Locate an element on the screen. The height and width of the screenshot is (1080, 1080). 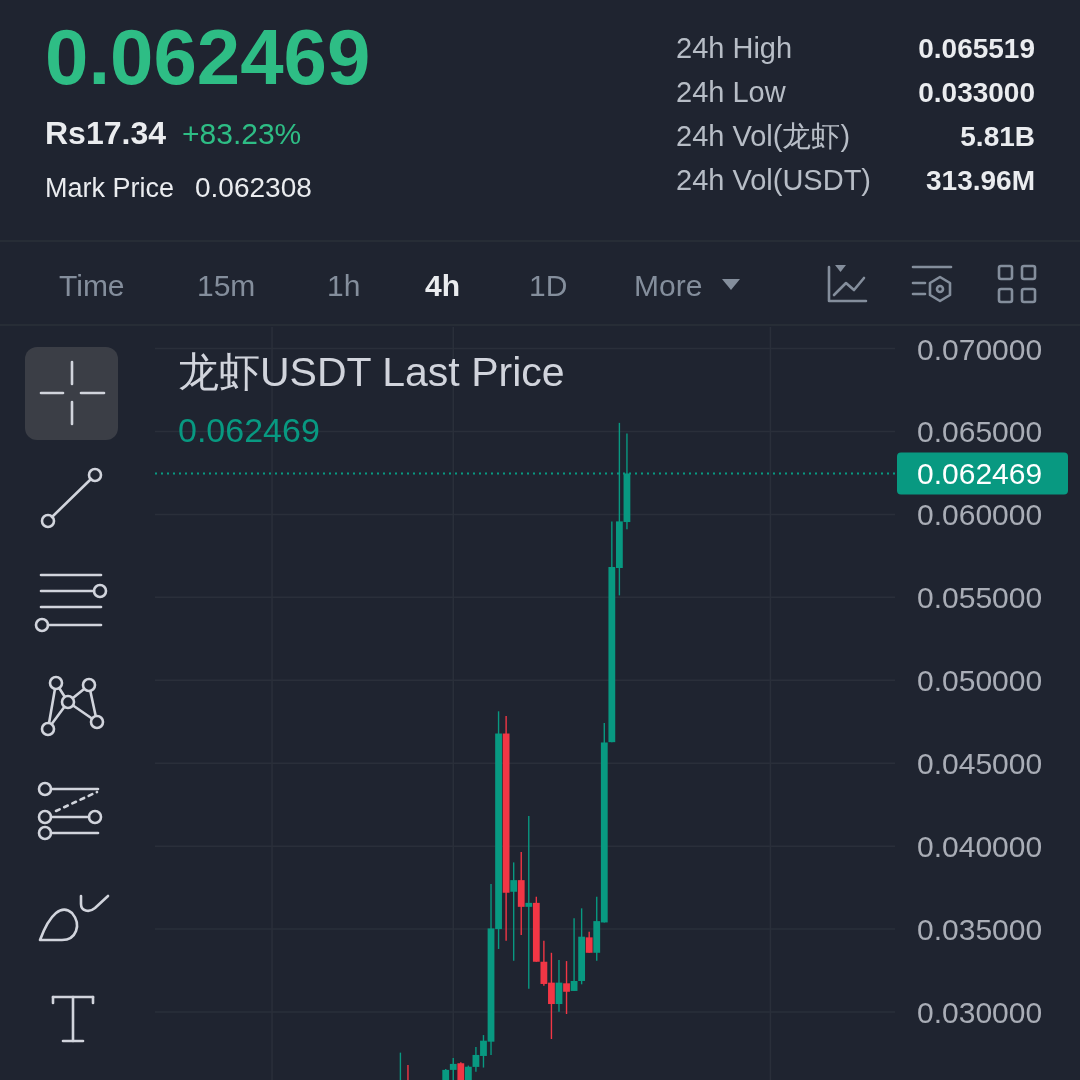
text: Rs17.34 is located at coordinates (106, 133).